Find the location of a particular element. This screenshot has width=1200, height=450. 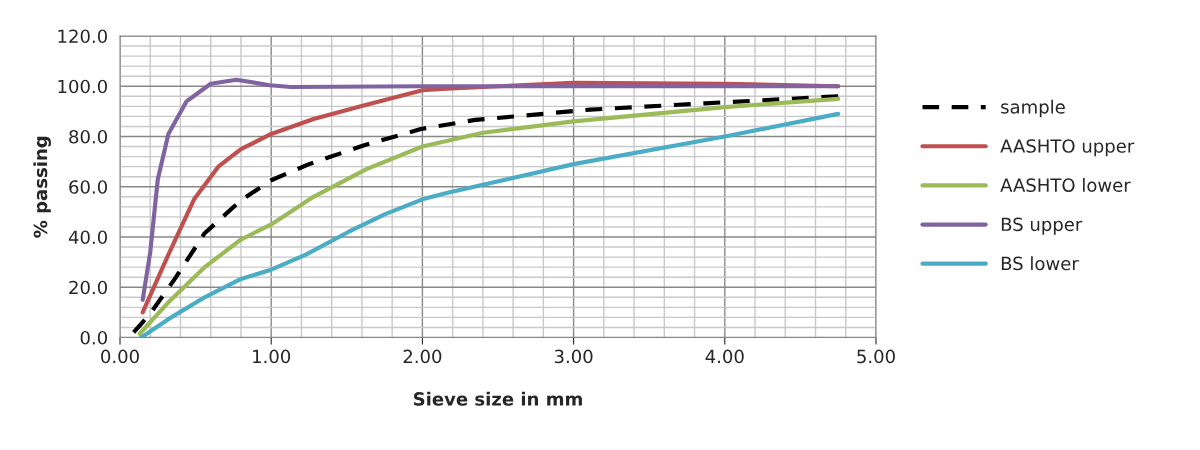

y-tick-label: 80.0 is located at coordinates (88, 136).